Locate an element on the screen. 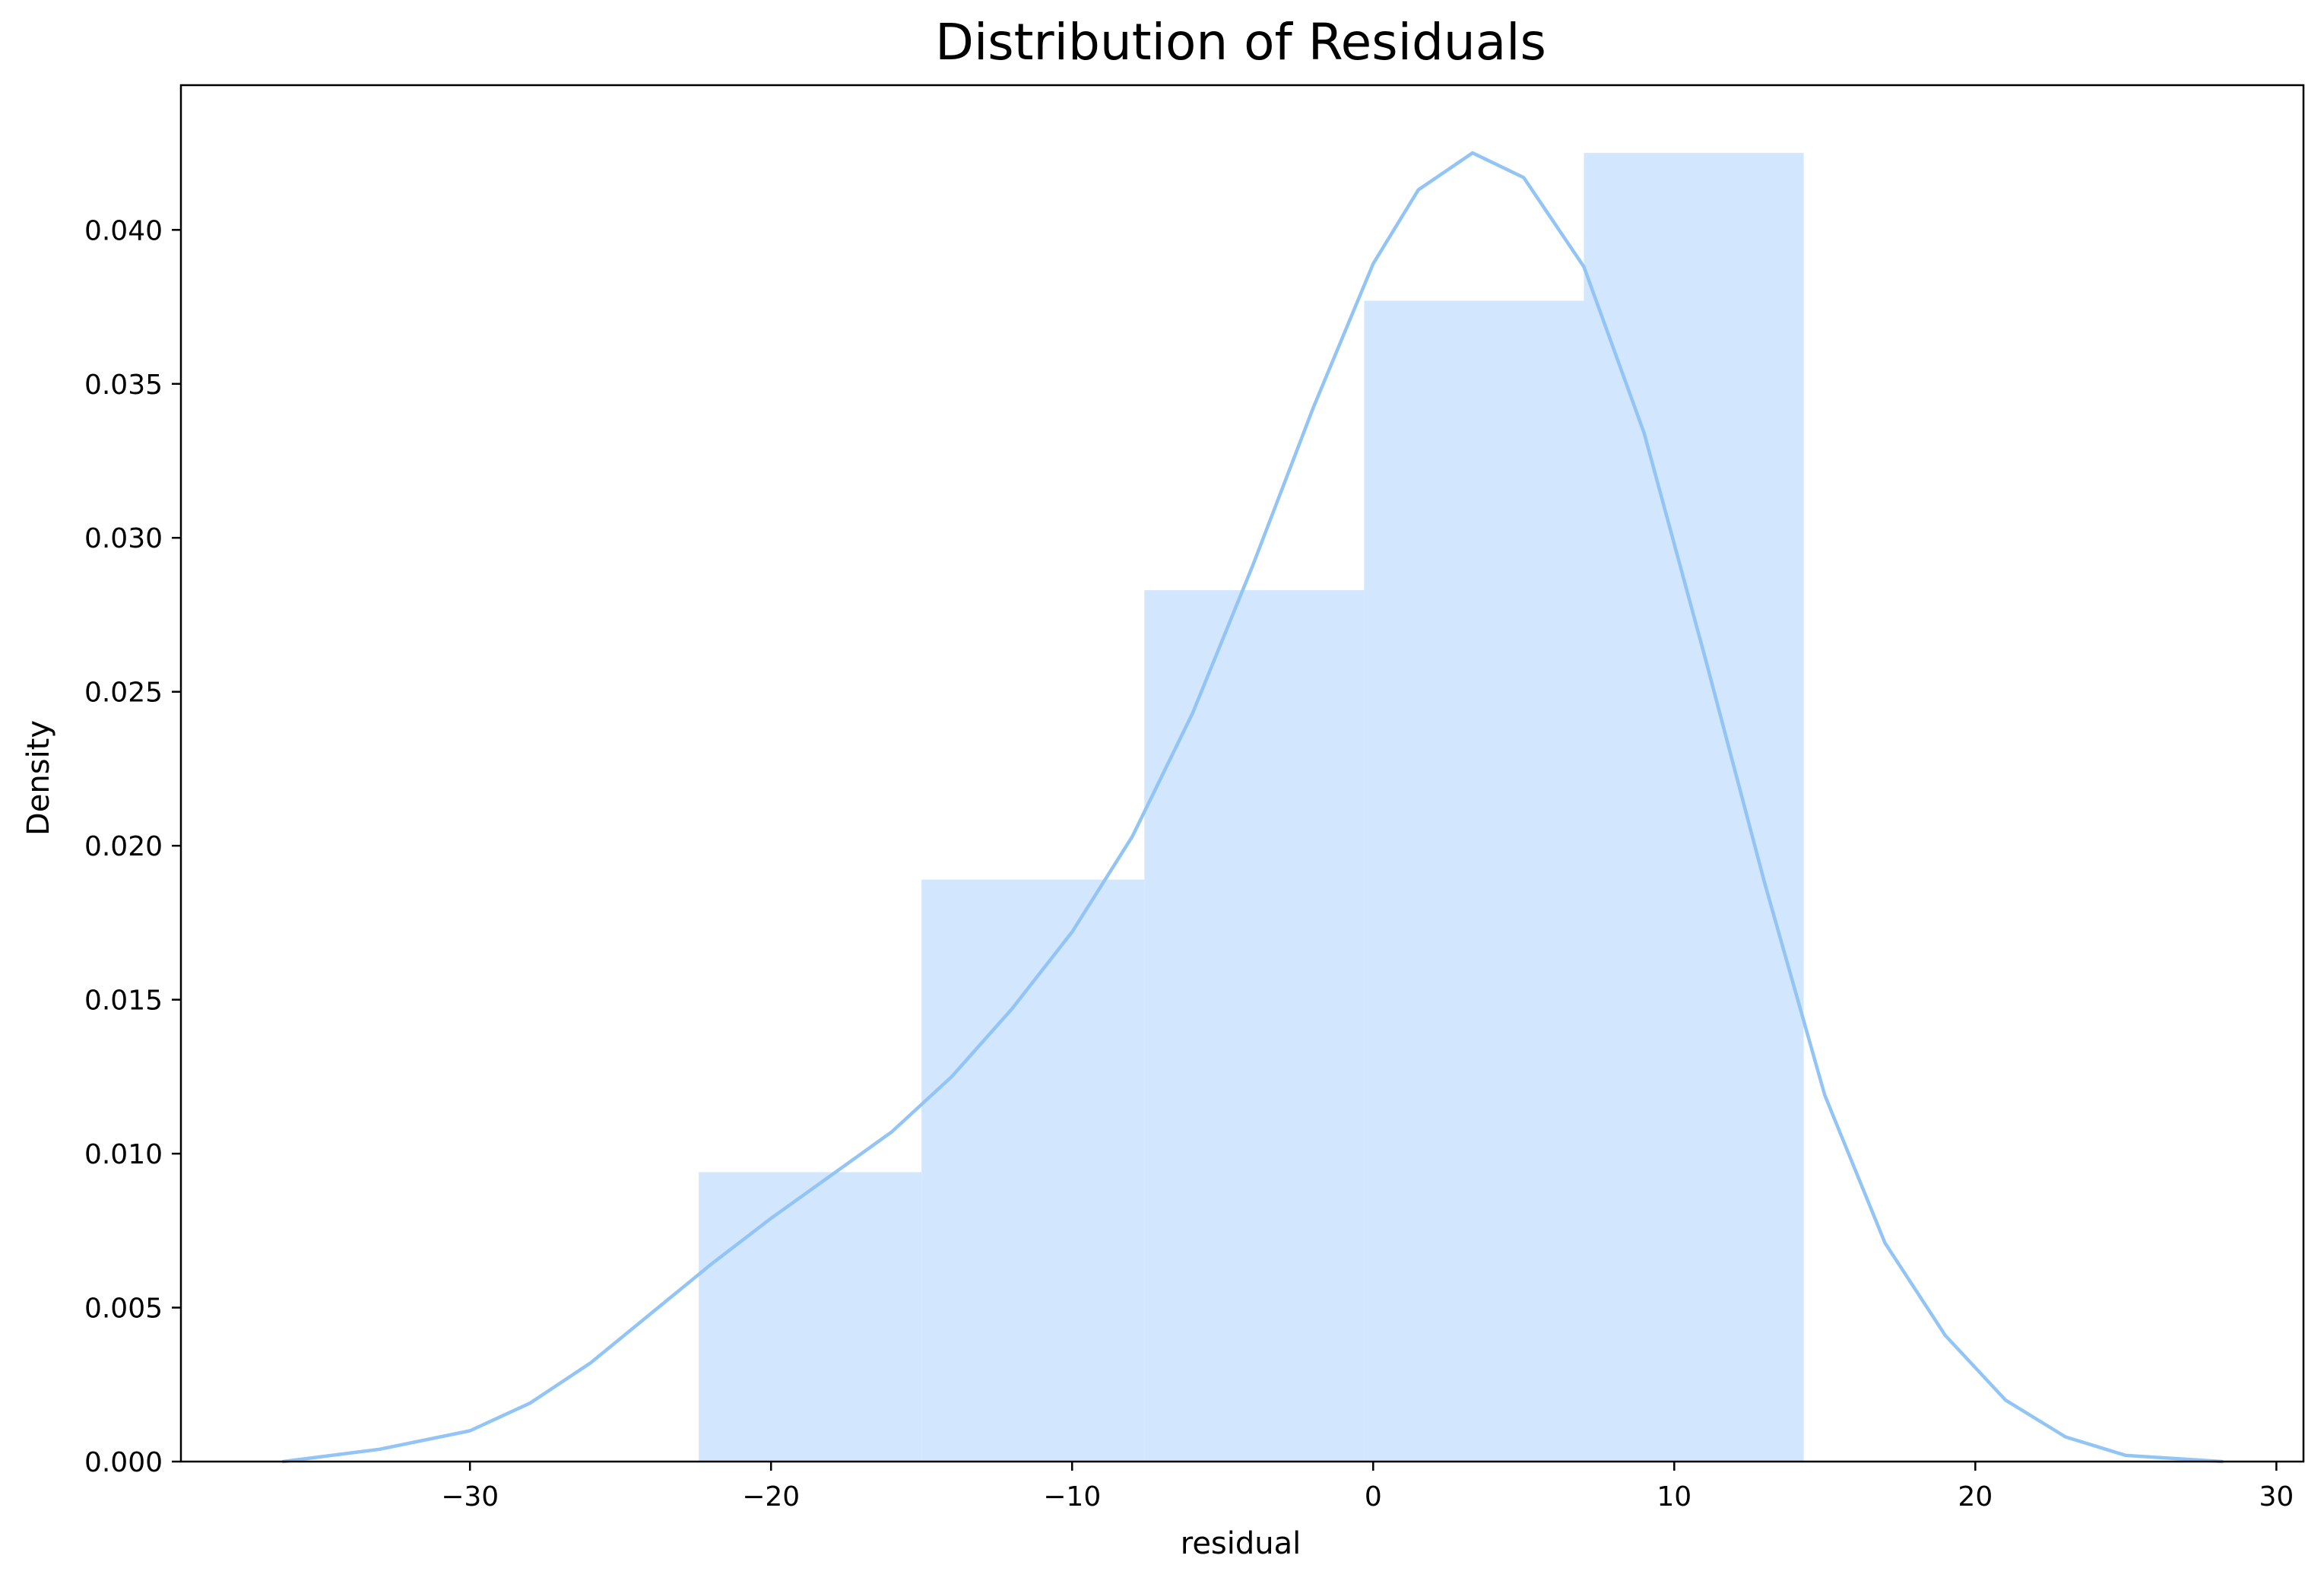 This screenshot has height=1584, width=2324. y-tick-label-9: 0.040 is located at coordinates (123, 230).